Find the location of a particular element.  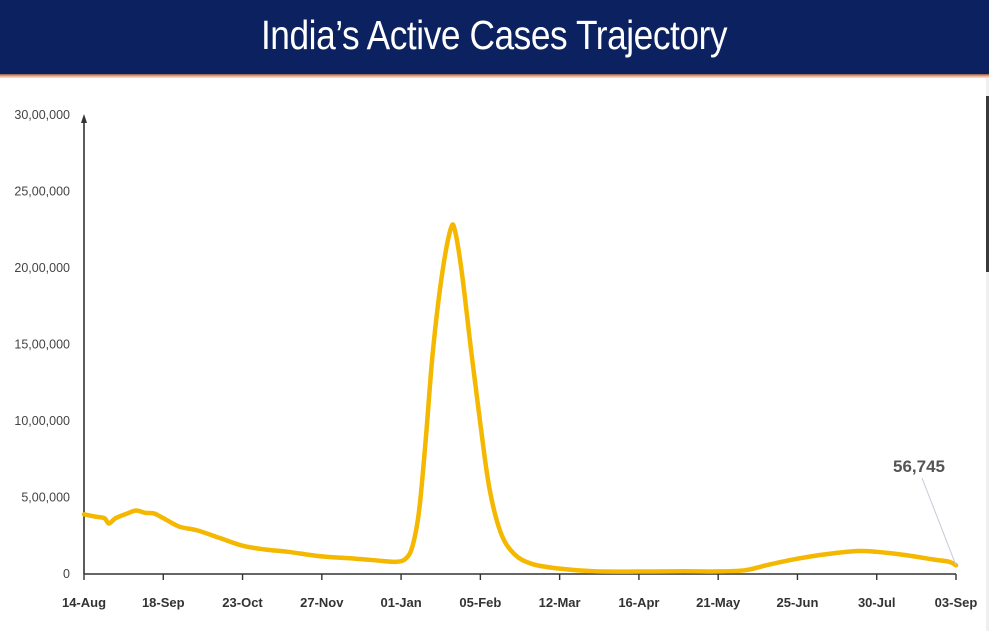

x-tick-label: 23-Oct is located at coordinates (242, 602).